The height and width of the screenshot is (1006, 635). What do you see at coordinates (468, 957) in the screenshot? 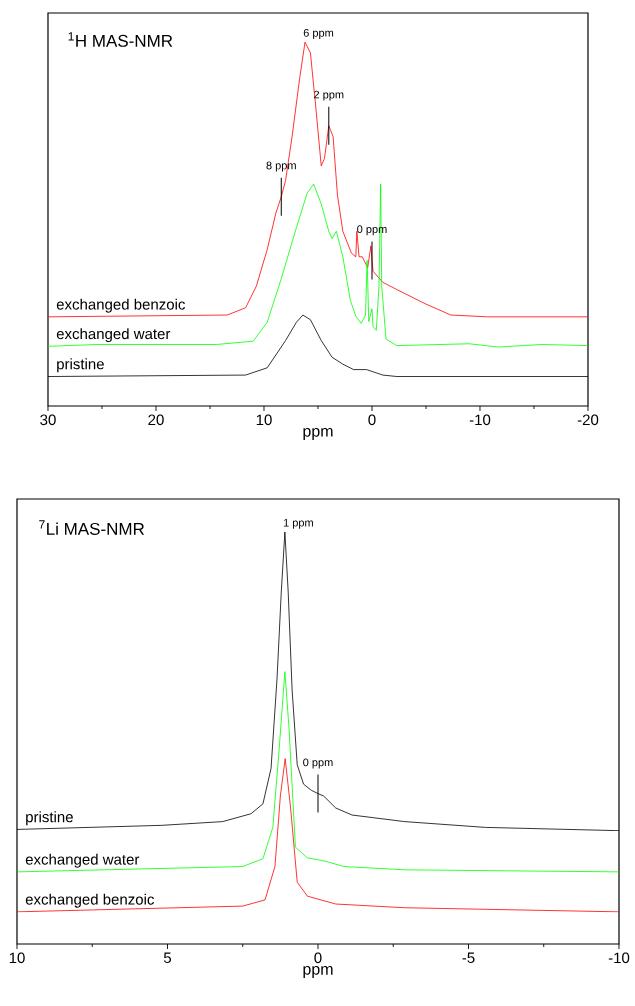
I see `x-tick-label: -5` at bounding box center [468, 957].